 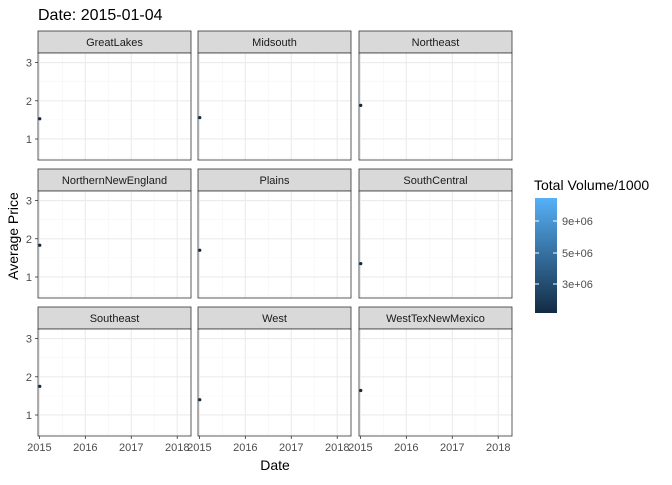 I want to click on facet-label: Plains, so click(x=275, y=181).